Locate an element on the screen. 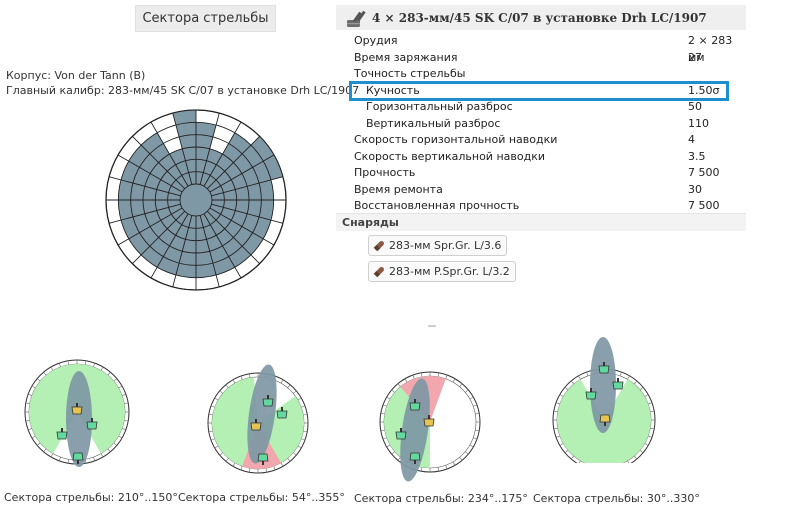 This screenshot has height=523, width=800. shell-he-button: 283-мм Spr.Gr. L/3.6 is located at coordinates (438, 245).